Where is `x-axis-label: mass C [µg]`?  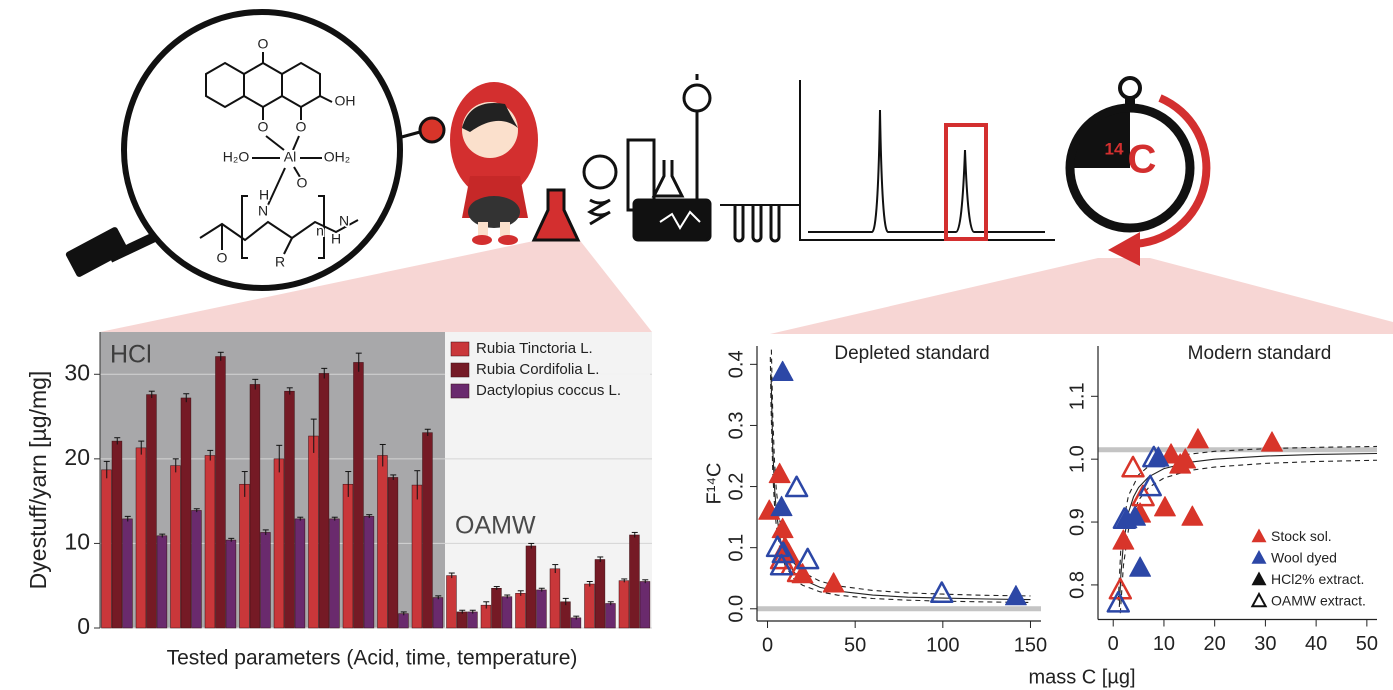 x-axis-label: mass C [µg] is located at coordinates (1081, 677).